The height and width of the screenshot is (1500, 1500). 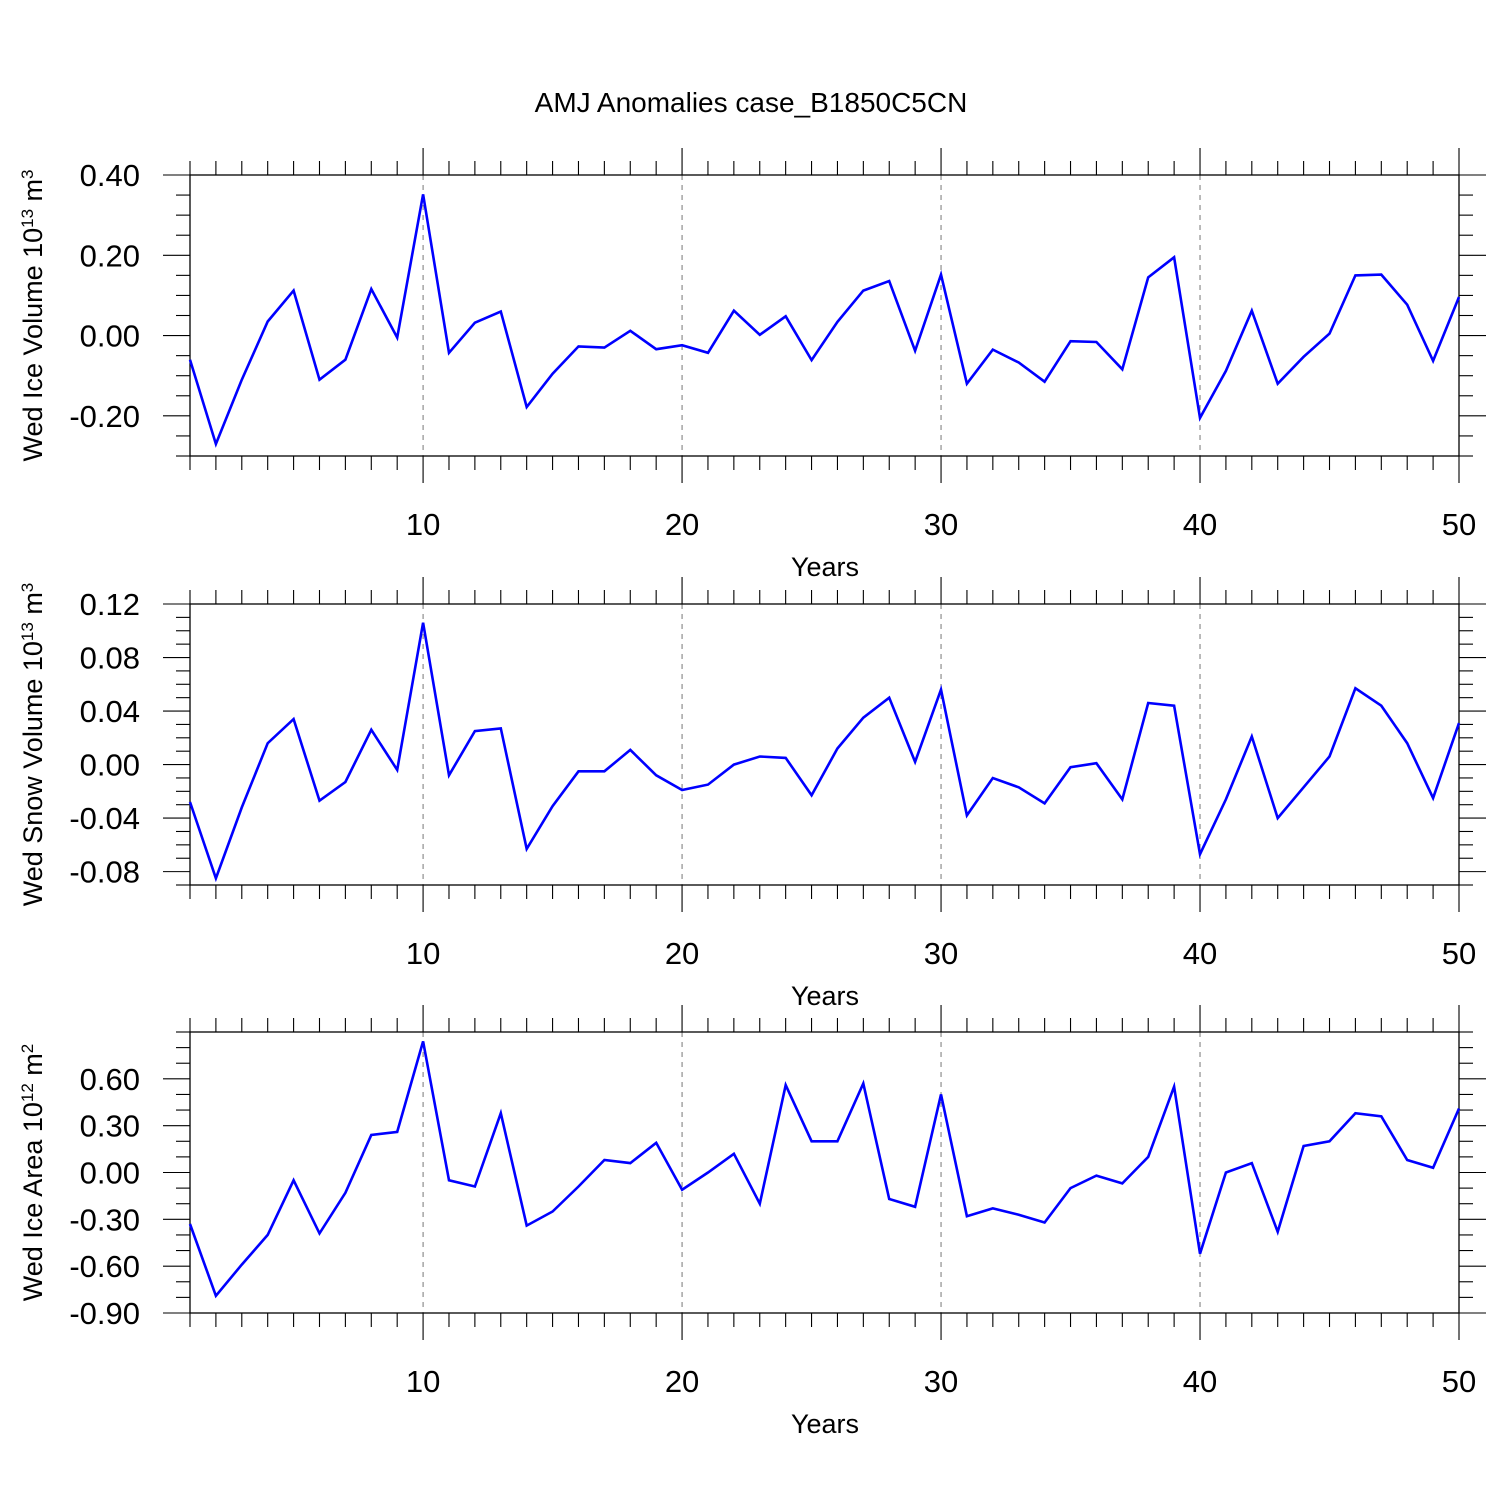 I want to click on y-tick-label: -0.08, so click(x=104, y=872).